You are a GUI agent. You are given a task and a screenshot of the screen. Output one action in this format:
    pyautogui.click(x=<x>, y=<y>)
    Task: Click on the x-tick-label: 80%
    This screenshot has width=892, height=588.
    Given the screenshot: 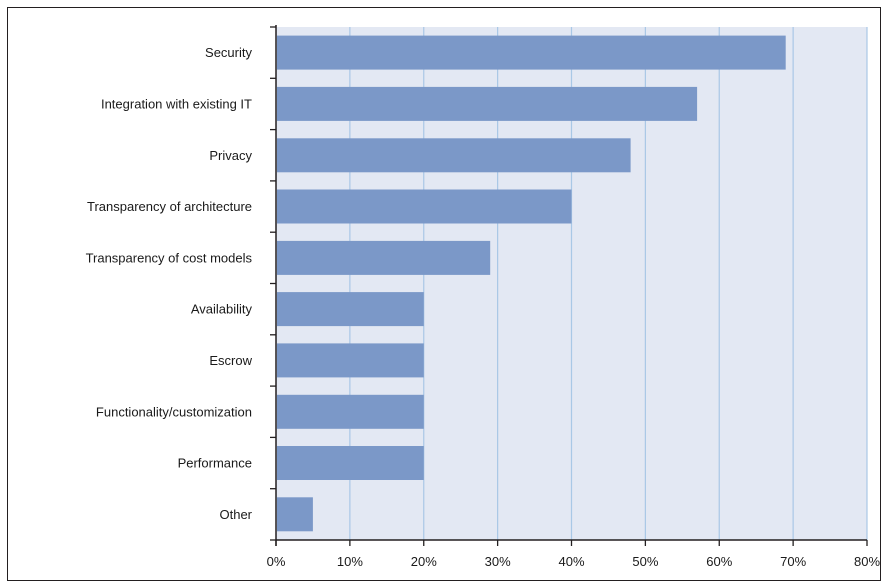 What is the action you would take?
    pyautogui.click(x=867, y=561)
    